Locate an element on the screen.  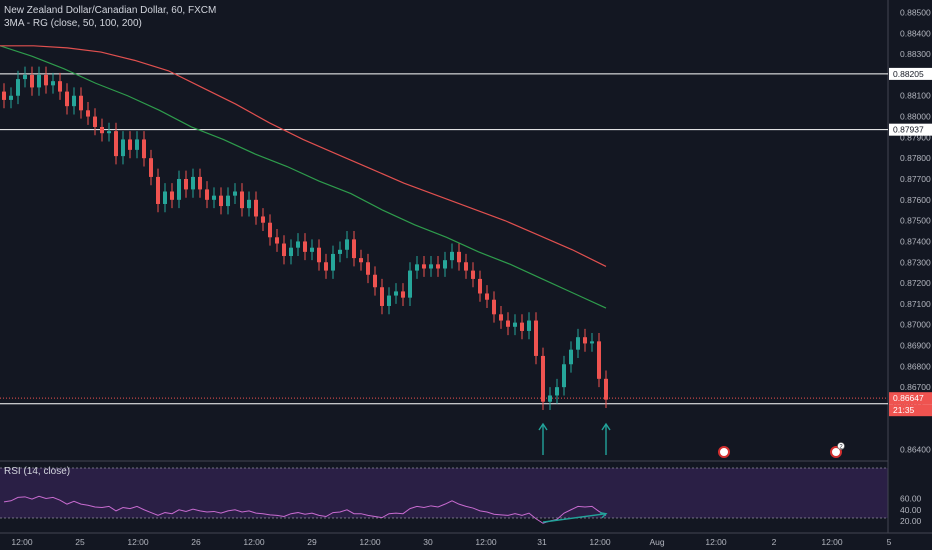
rsi-title: RSI (14, close) is located at coordinates (37, 471).